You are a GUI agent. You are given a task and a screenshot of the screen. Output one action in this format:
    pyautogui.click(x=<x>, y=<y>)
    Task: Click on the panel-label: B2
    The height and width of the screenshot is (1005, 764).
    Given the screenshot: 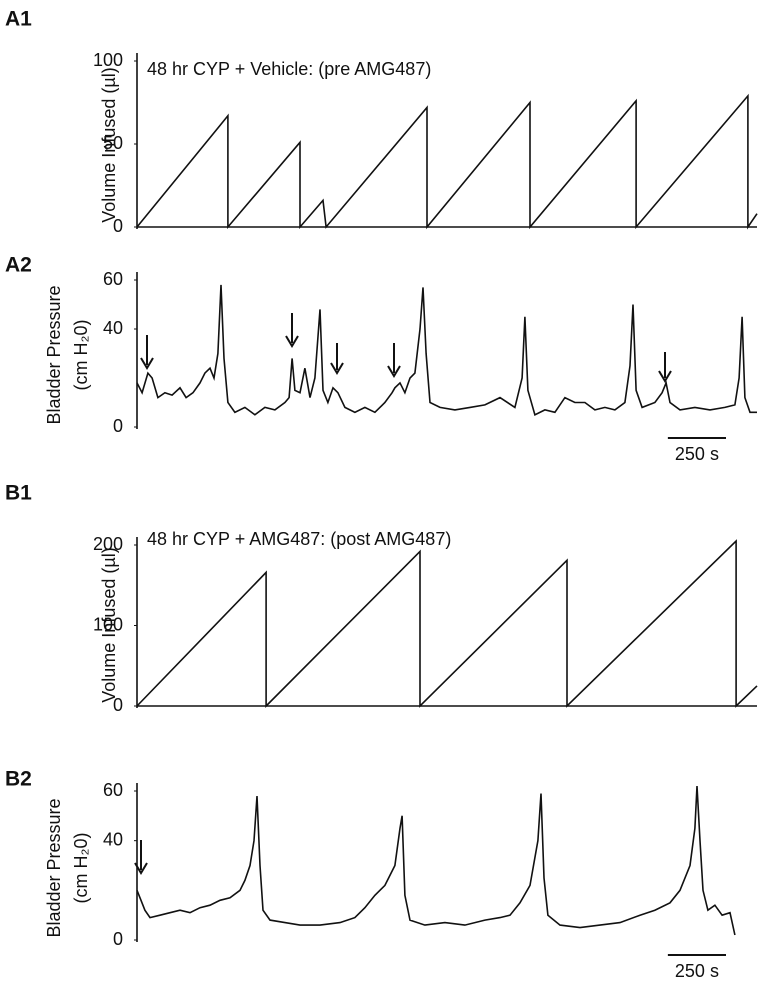 What is the action you would take?
    pyautogui.click(x=18, y=779)
    